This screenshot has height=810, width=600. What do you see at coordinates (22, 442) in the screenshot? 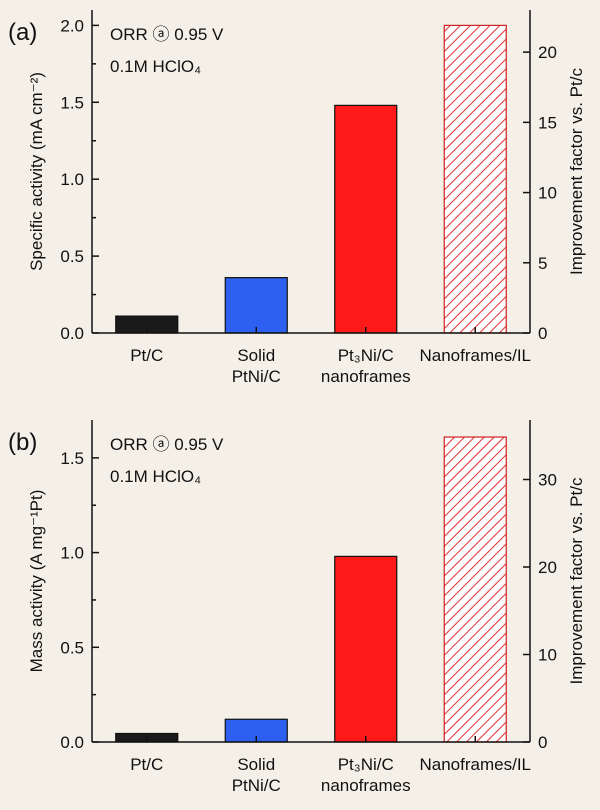
I see `panel-label: (b)` at bounding box center [22, 442].